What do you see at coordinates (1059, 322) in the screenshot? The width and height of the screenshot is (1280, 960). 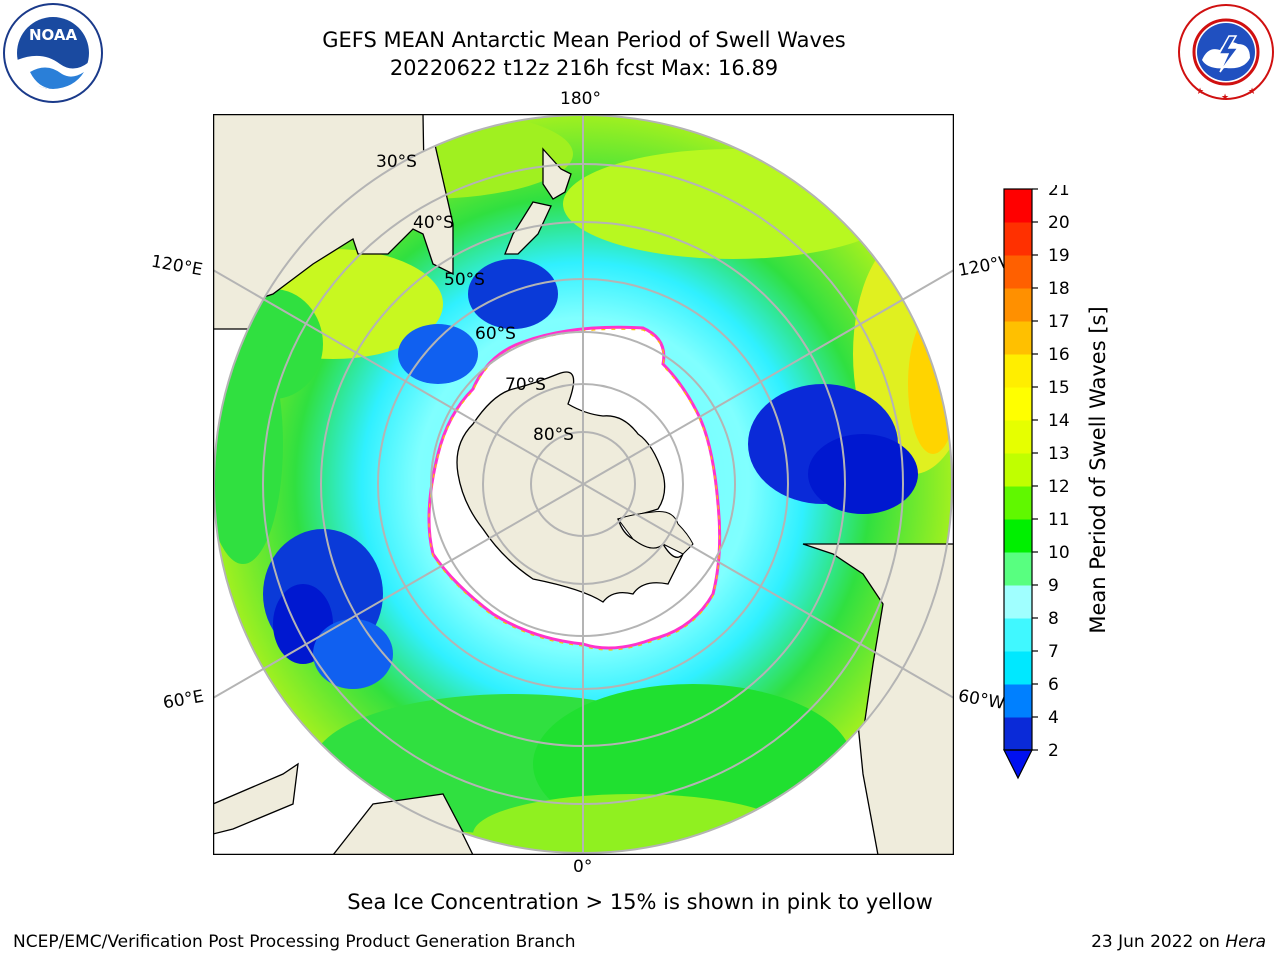 I see `colorbar-tick-label: 17` at bounding box center [1059, 322].